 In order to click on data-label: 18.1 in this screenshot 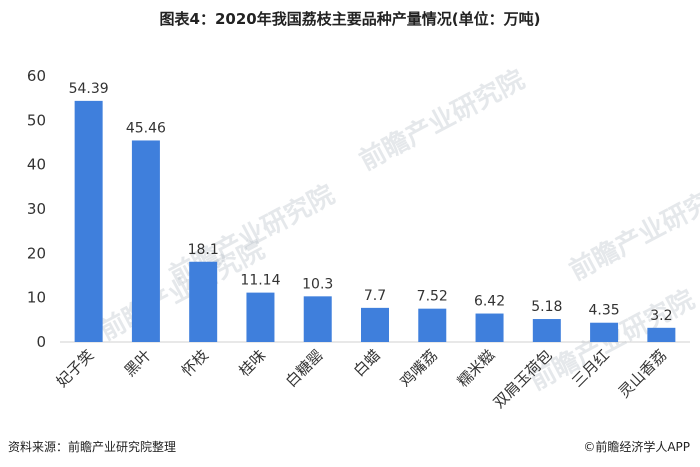, I will do `click(203, 250)`.